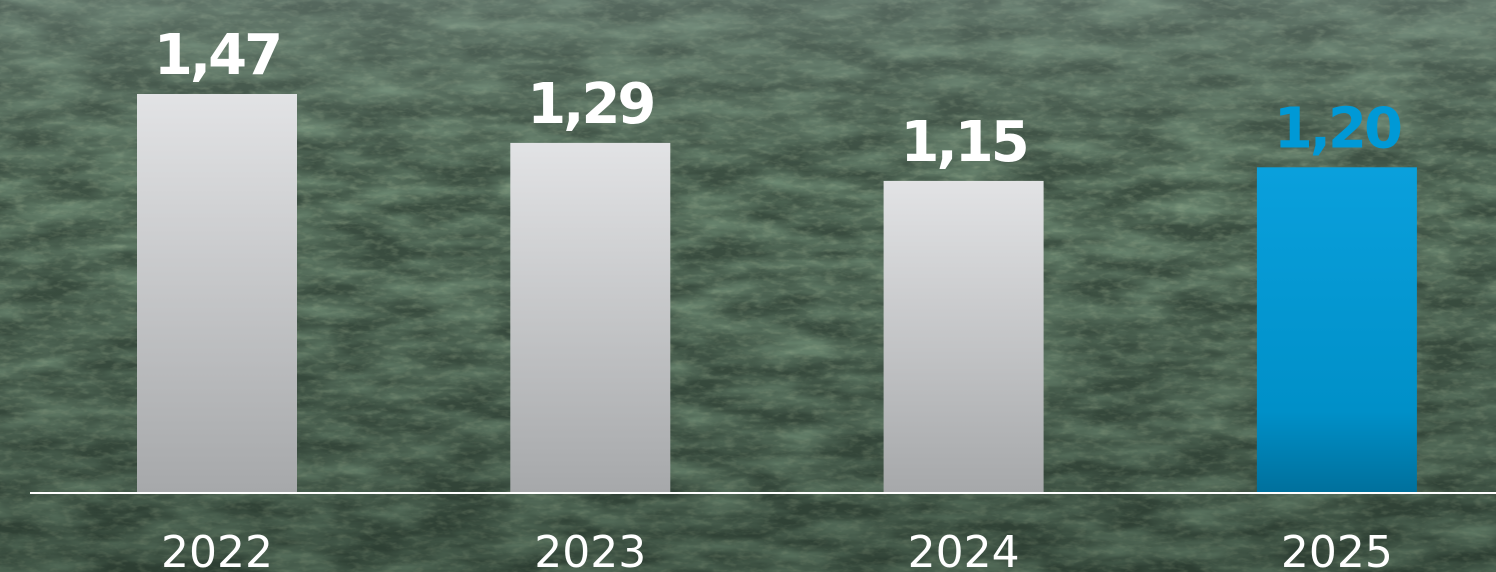  Describe the element at coordinates (964, 142) in the screenshot. I see `value-label-2024: 1,15` at that location.